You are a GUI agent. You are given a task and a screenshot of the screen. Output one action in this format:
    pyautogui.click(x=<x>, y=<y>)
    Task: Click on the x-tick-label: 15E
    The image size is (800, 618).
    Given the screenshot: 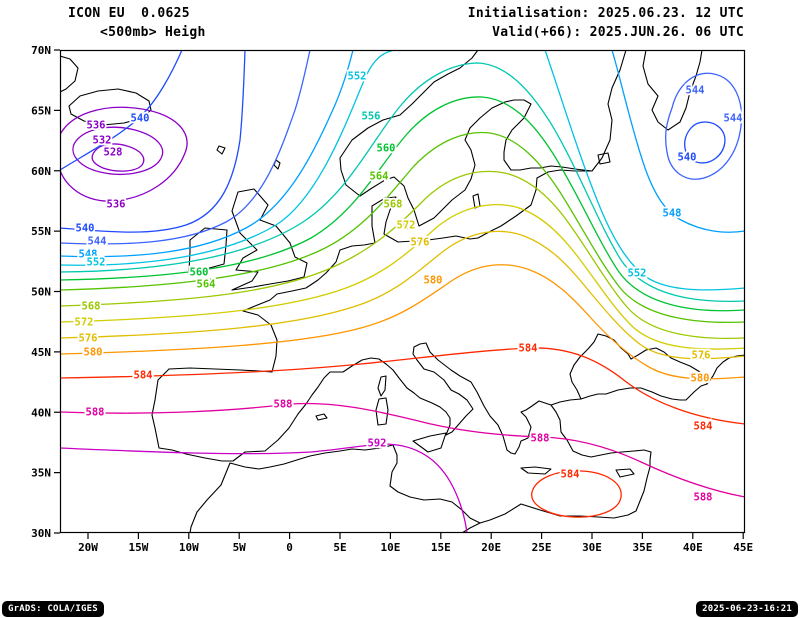 What is the action you would take?
    pyautogui.click(x=441, y=547)
    